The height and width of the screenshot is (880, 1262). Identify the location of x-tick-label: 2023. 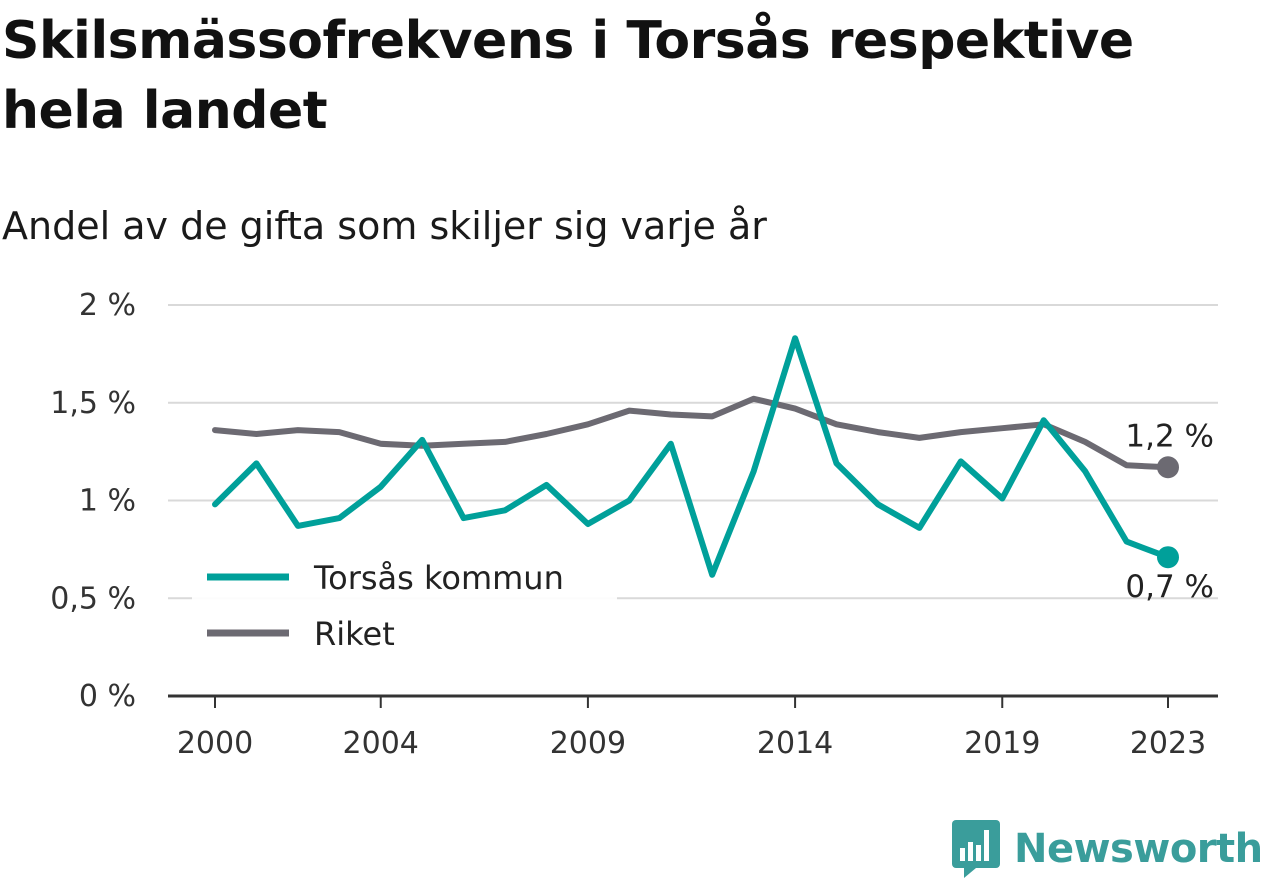
(1168, 743).